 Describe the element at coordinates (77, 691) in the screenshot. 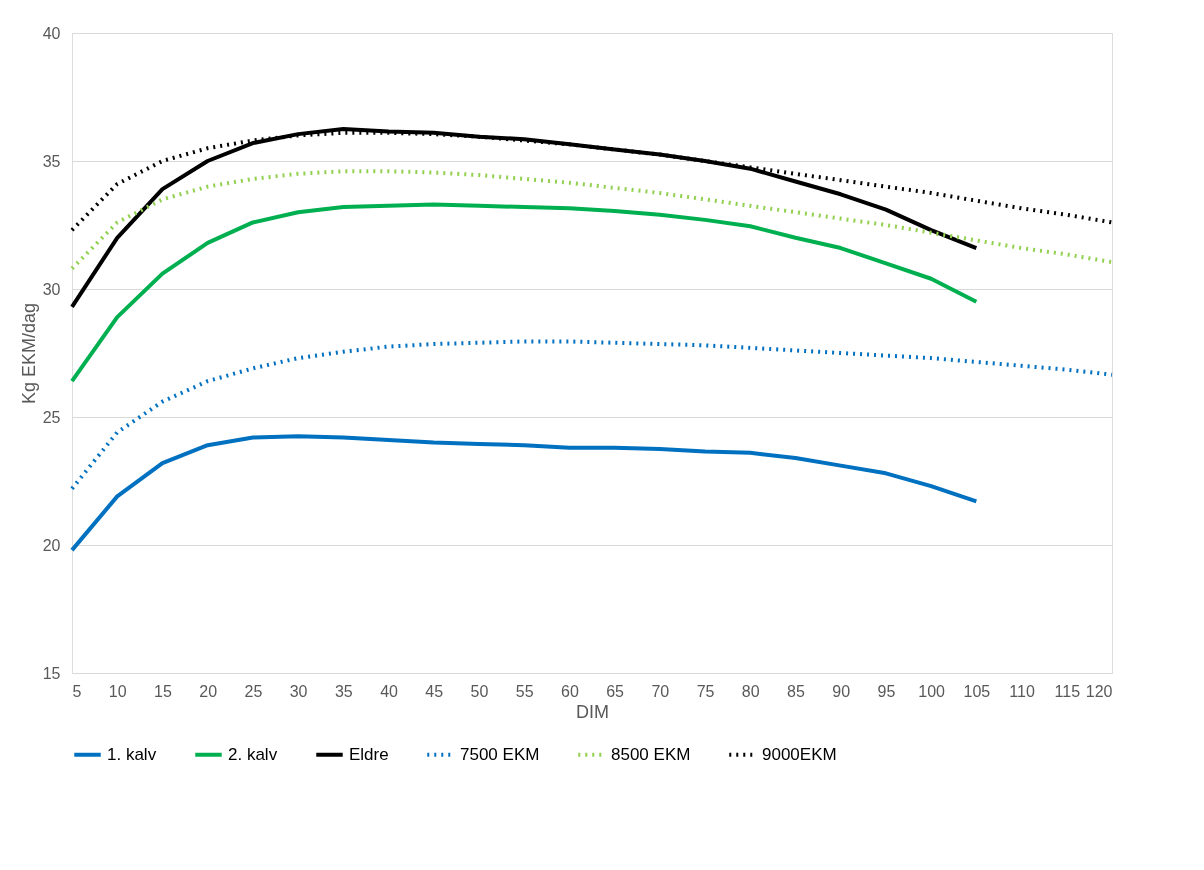

I see `x-tick-label: 5` at that location.